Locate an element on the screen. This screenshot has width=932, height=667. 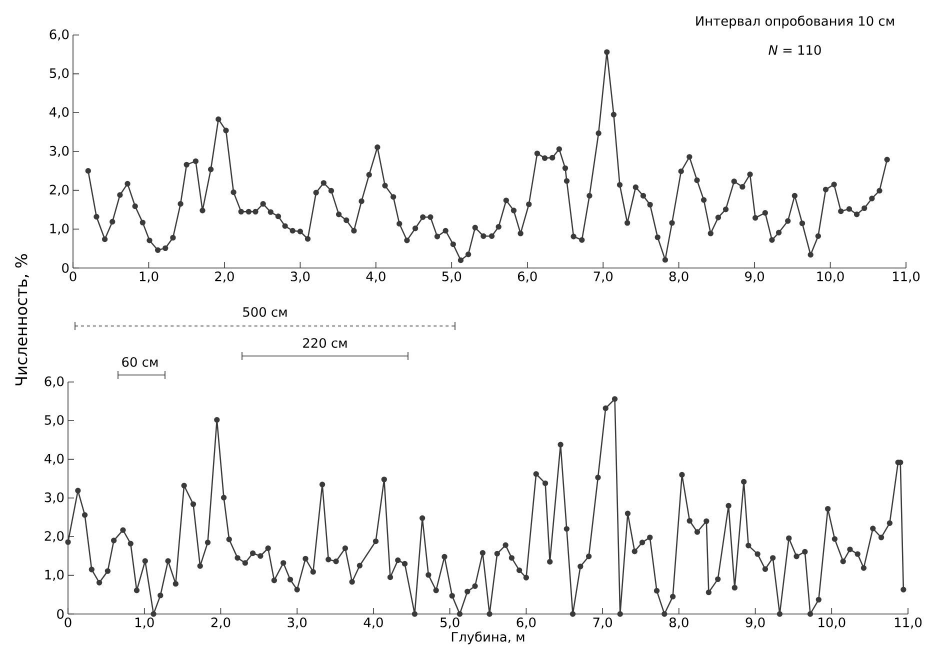
x-tick-label: 0 is located at coordinates (73, 277).